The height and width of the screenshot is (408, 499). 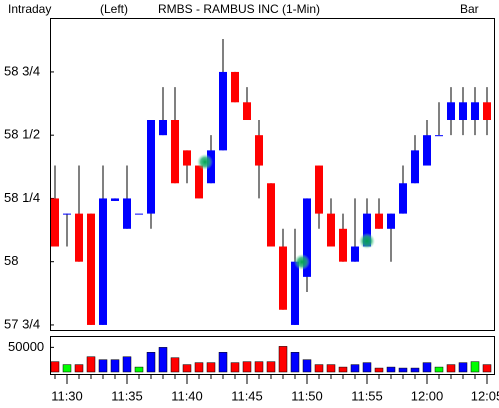 I want to click on chart-title: RMBS - RAMBUS INC (1-Min), so click(x=239, y=9).